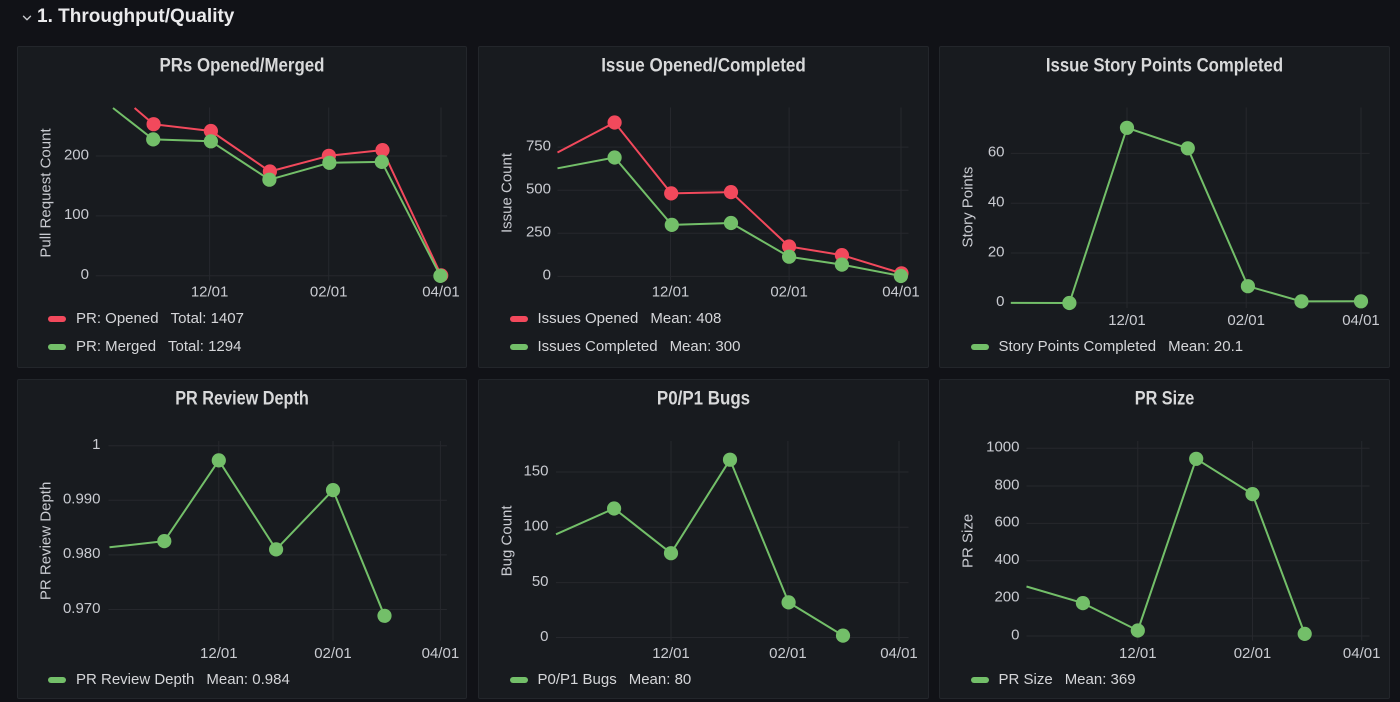 Image resolution: width=1400 pixels, height=702 pixels. What do you see at coordinates (1006, 522) in the screenshot?
I see `svg-text: 600` at bounding box center [1006, 522].